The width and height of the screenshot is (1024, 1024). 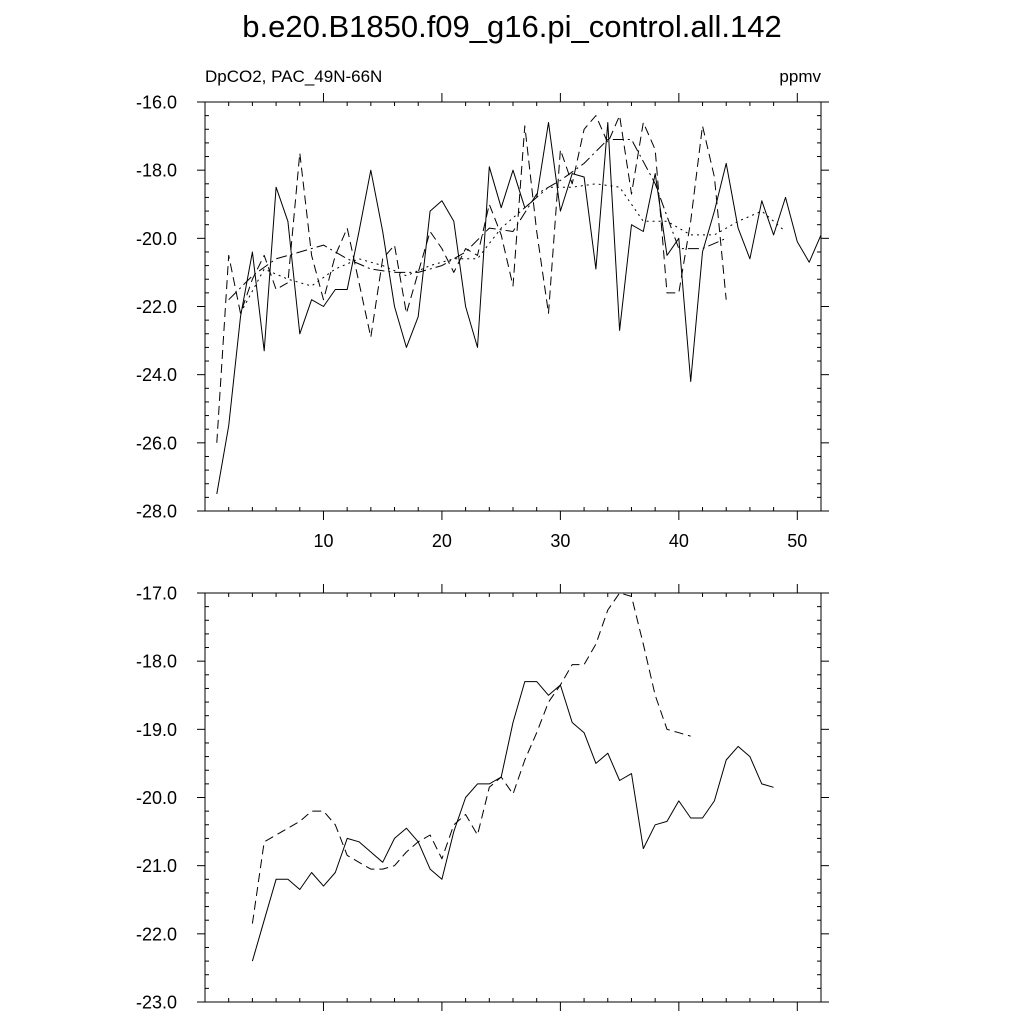 I want to click on series-line-dash-dot, so click(x=477, y=220).